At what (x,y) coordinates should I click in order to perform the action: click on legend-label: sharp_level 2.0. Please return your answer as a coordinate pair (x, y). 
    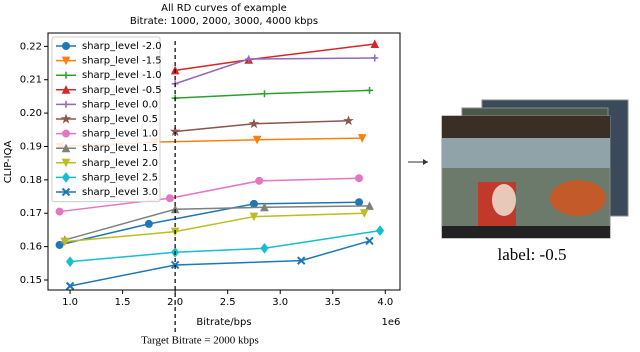
    Looking at the image, I should click on (120, 163).